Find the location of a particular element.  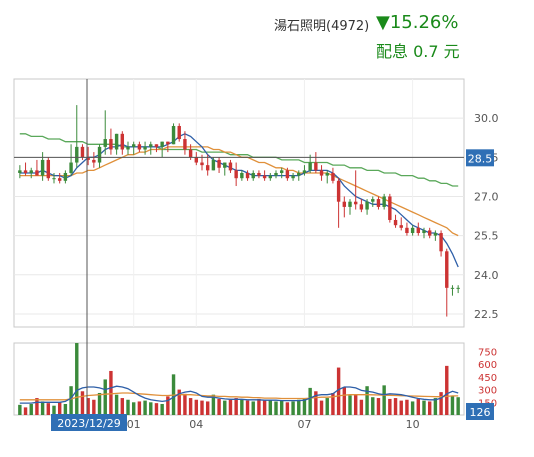

volume-bars is located at coordinates (239, 379).